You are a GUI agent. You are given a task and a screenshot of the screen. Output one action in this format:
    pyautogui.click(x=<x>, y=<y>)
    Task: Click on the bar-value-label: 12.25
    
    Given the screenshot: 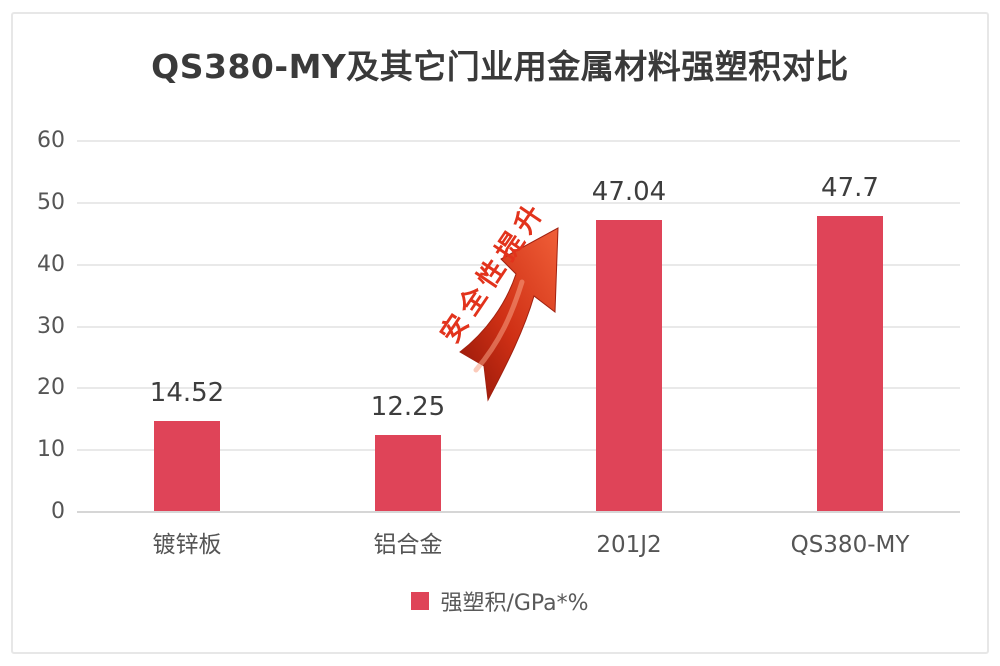 What is the action you would take?
    pyautogui.click(x=408, y=407)
    